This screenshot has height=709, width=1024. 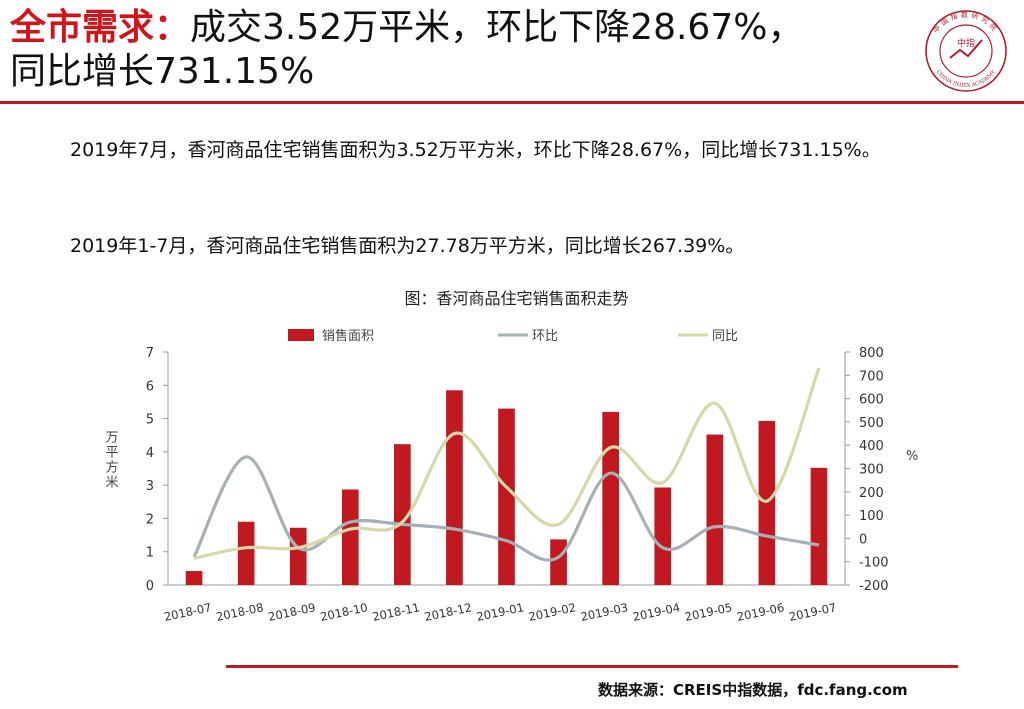 What do you see at coordinates (150, 353) in the screenshot?
I see `y-tick-label: 7` at bounding box center [150, 353].